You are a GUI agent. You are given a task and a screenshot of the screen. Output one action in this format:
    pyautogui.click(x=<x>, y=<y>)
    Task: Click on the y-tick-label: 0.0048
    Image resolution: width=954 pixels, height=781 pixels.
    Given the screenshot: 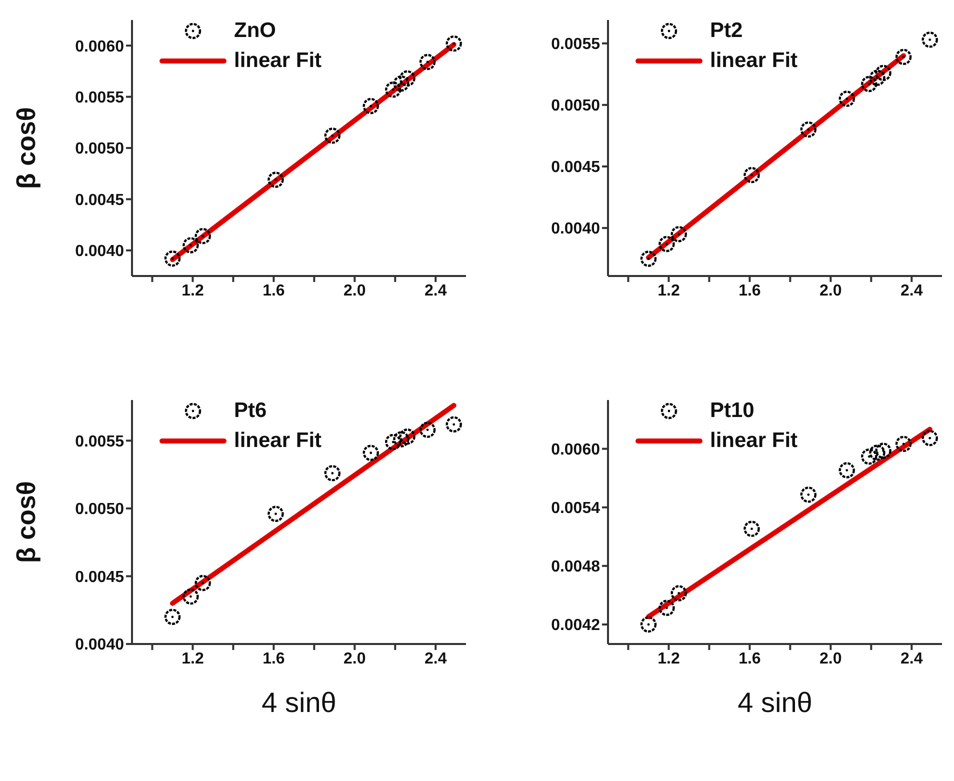 What is the action you would take?
    pyautogui.click(x=575, y=567)
    